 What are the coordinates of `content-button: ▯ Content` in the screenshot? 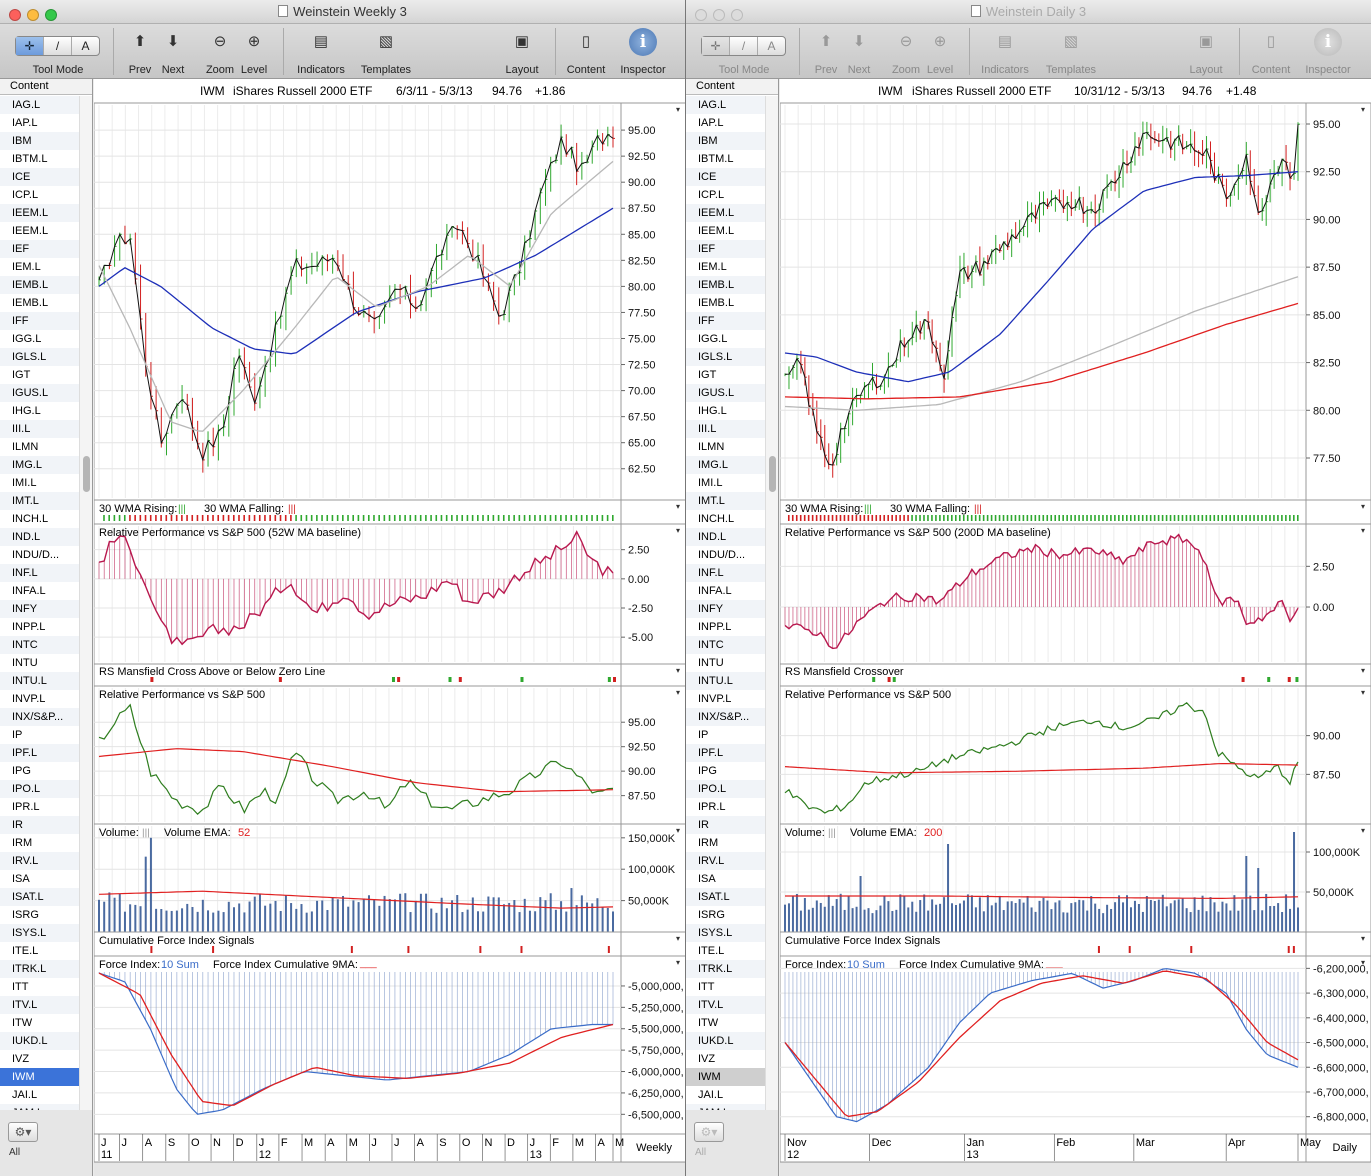 It's located at (586, 51).